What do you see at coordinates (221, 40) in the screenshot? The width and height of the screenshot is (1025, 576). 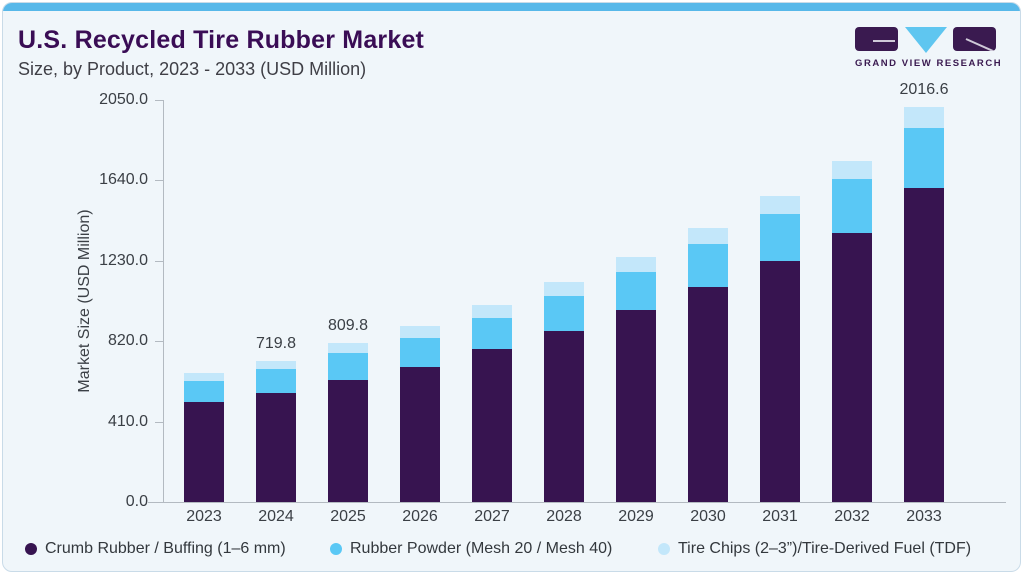 I see `page-title: U.S. Recycled Tire Rubber Market` at bounding box center [221, 40].